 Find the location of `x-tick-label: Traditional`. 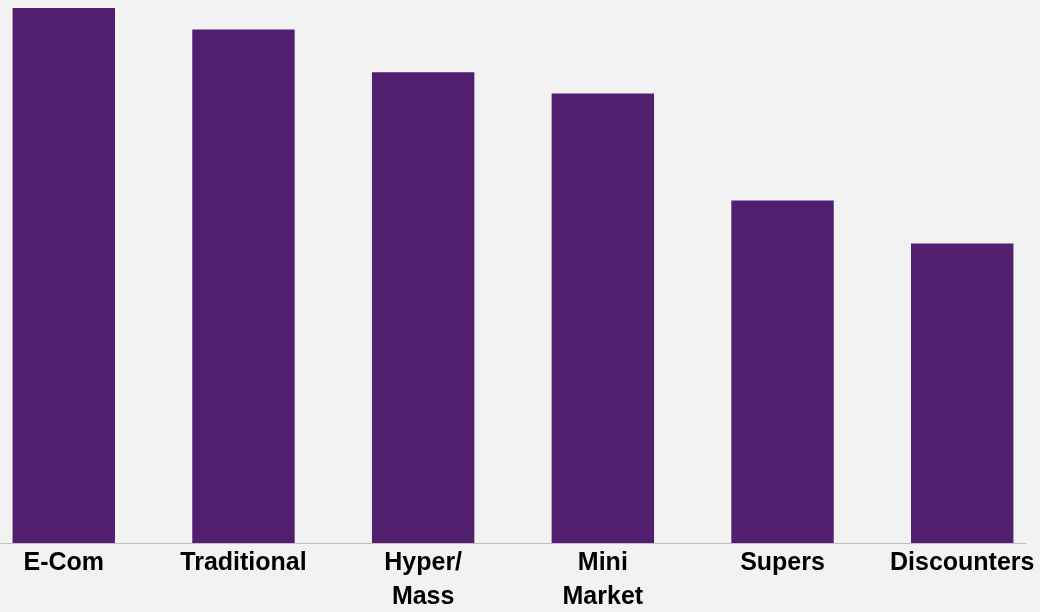

x-tick-label: Traditional is located at coordinates (243, 560).